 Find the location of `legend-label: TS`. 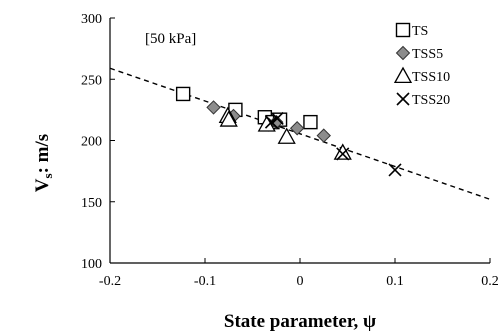

legend-label: TS is located at coordinates (420, 31).